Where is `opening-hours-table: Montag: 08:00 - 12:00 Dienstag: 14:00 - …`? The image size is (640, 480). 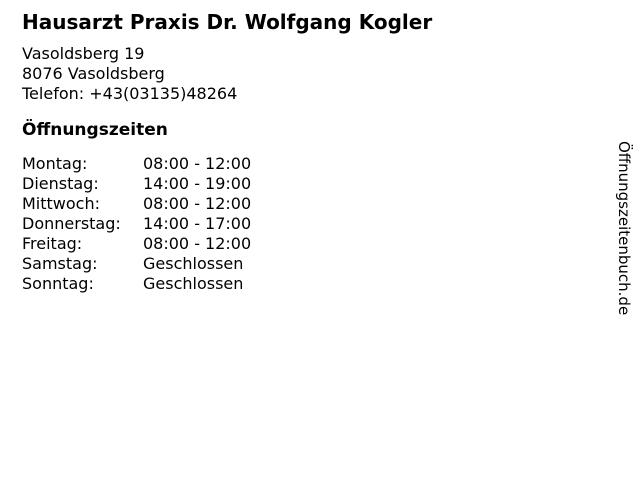 opening-hours-table: Montag: 08:00 - 12:00 Dienstag: 14:00 - … is located at coordinates (136, 224).